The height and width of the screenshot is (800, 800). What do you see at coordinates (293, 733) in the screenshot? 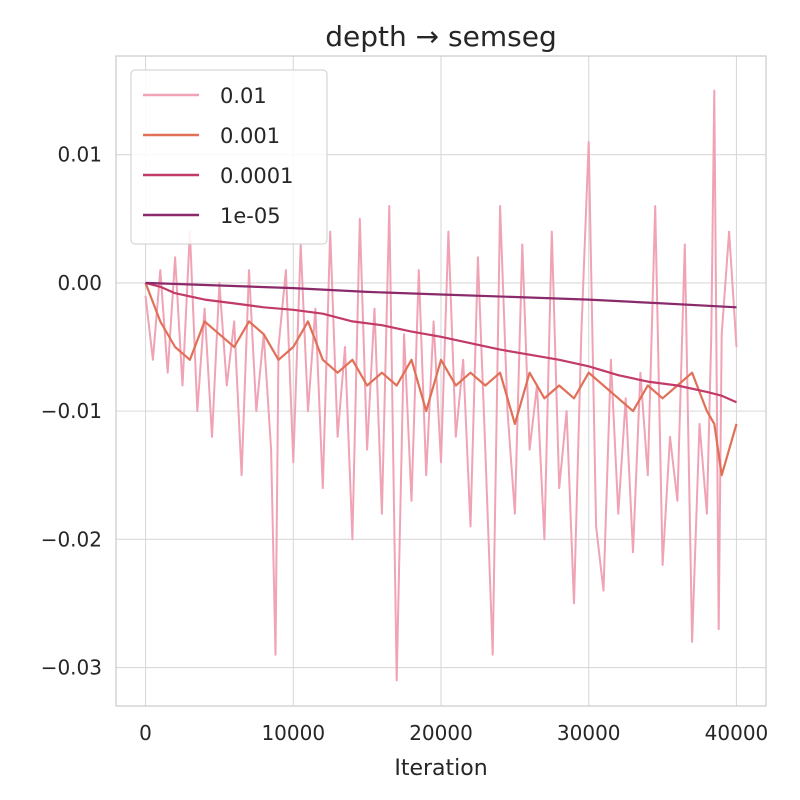
I see `x-tick-label: 10000` at bounding box center [293, 733].